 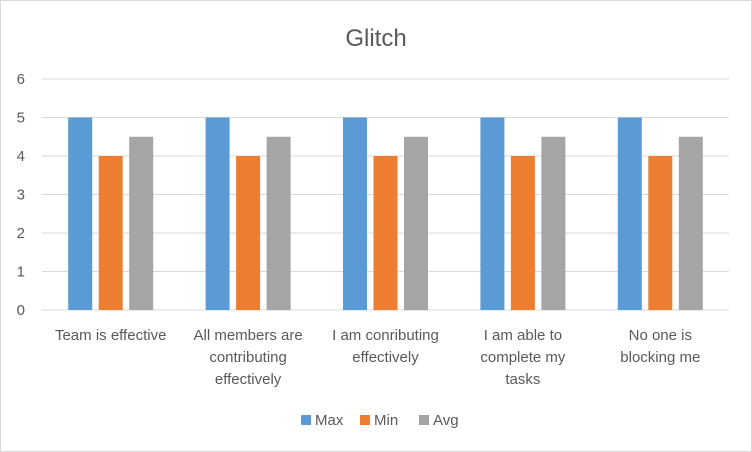 I want to click on category-label: No one is blocking me, so click(x=660, y=346).